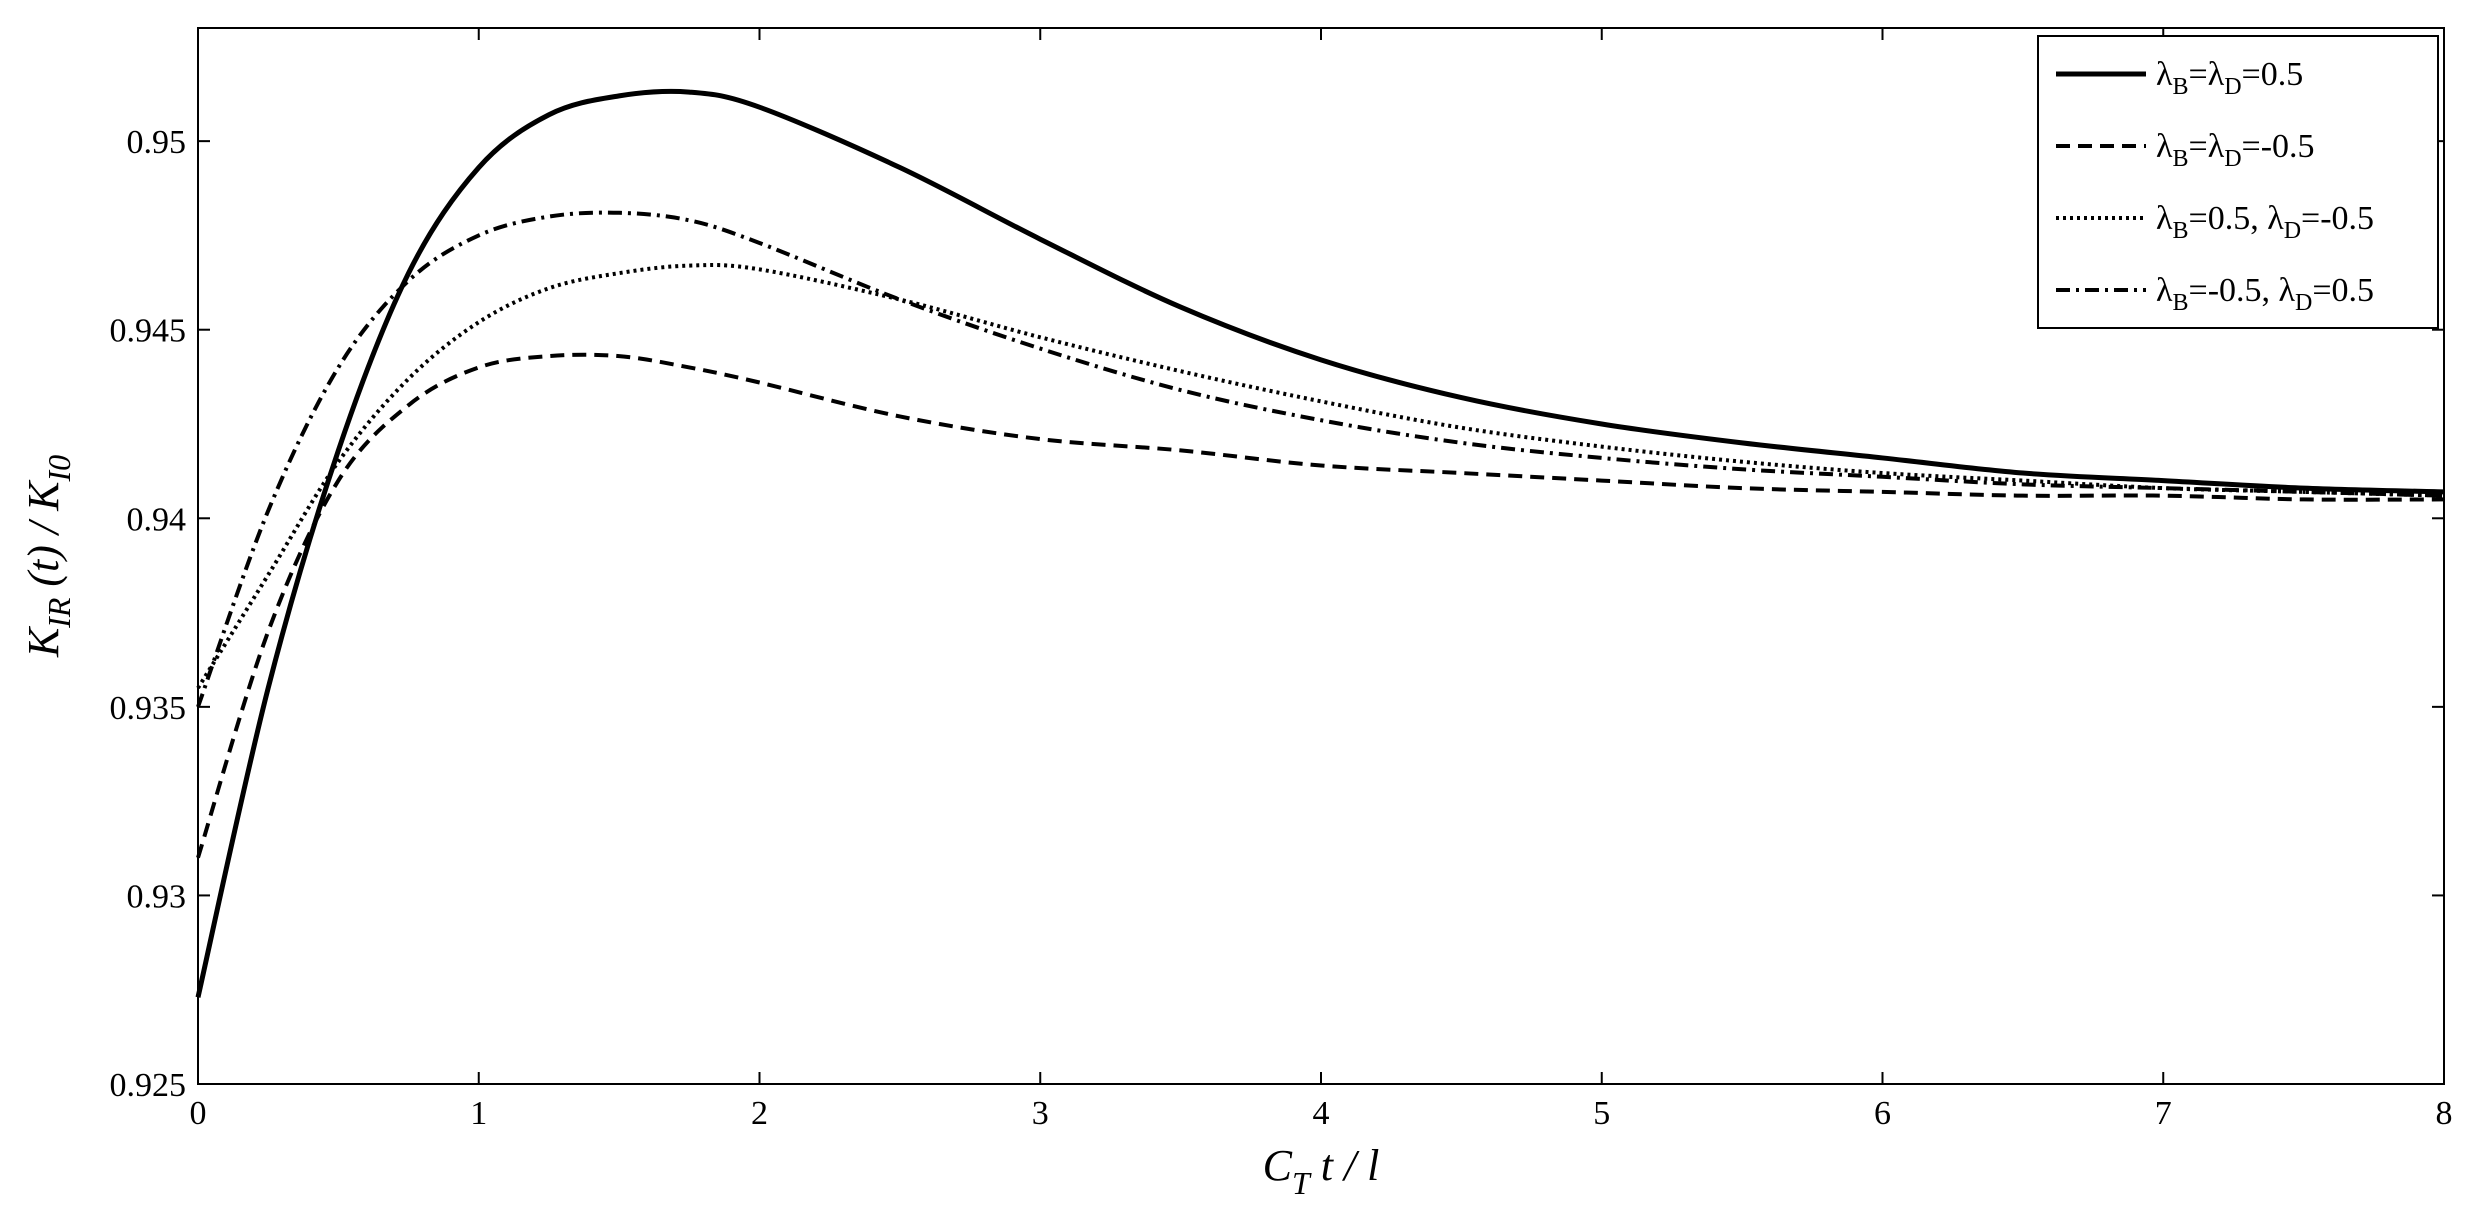  Describe the element at coordinates (478, 1113) in the screenshot. I see `x-tick-label: 1` at that location.